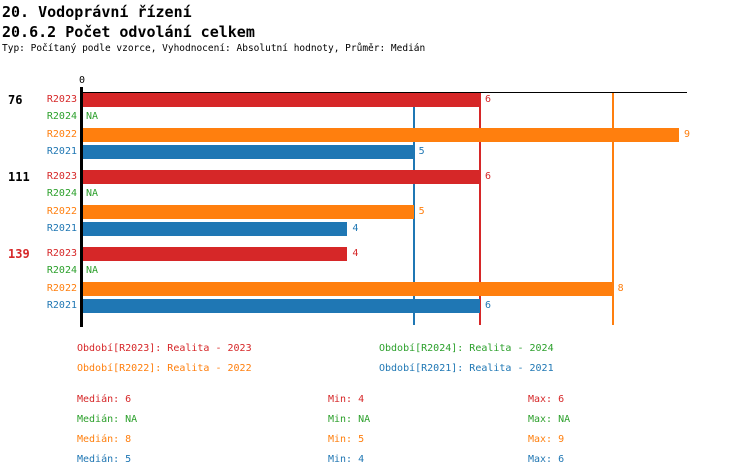 This screenshot has width=750, height=476. Describe the element at coordinates (466, 368) in the screenshot. I see `legend-item-R2021: Období[R2021]: Realita - 2021` at that location.